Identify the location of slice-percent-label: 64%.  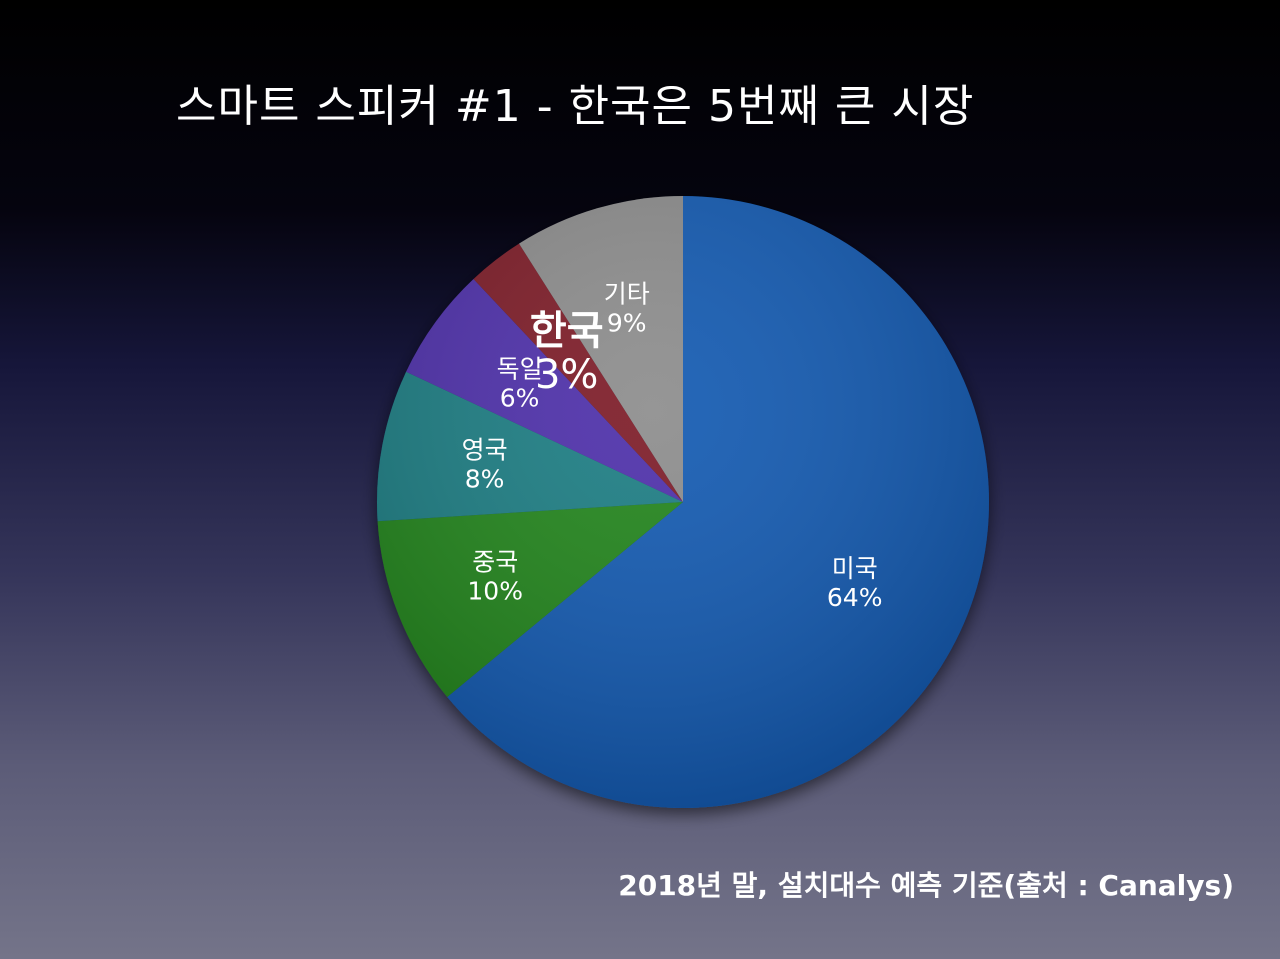
(855, 597).